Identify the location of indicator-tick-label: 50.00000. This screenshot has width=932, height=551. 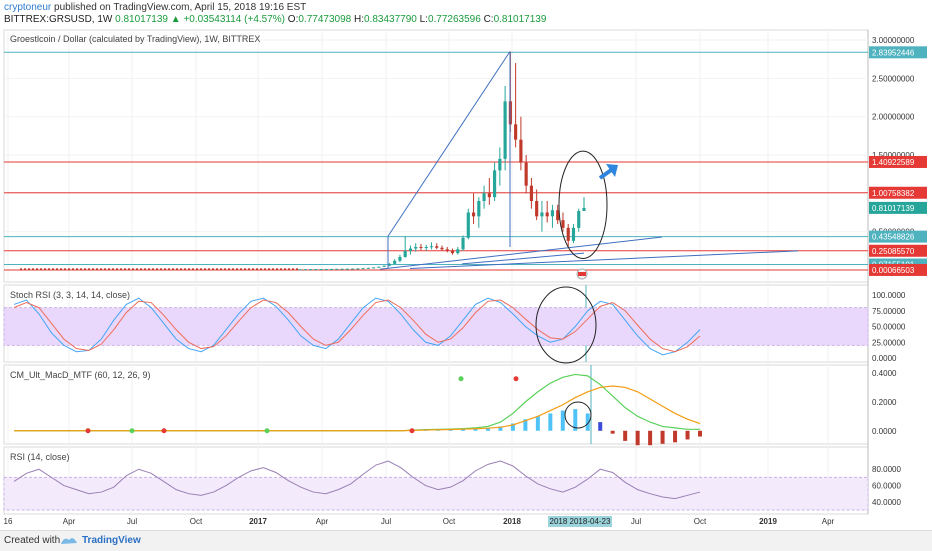
(889, 327).